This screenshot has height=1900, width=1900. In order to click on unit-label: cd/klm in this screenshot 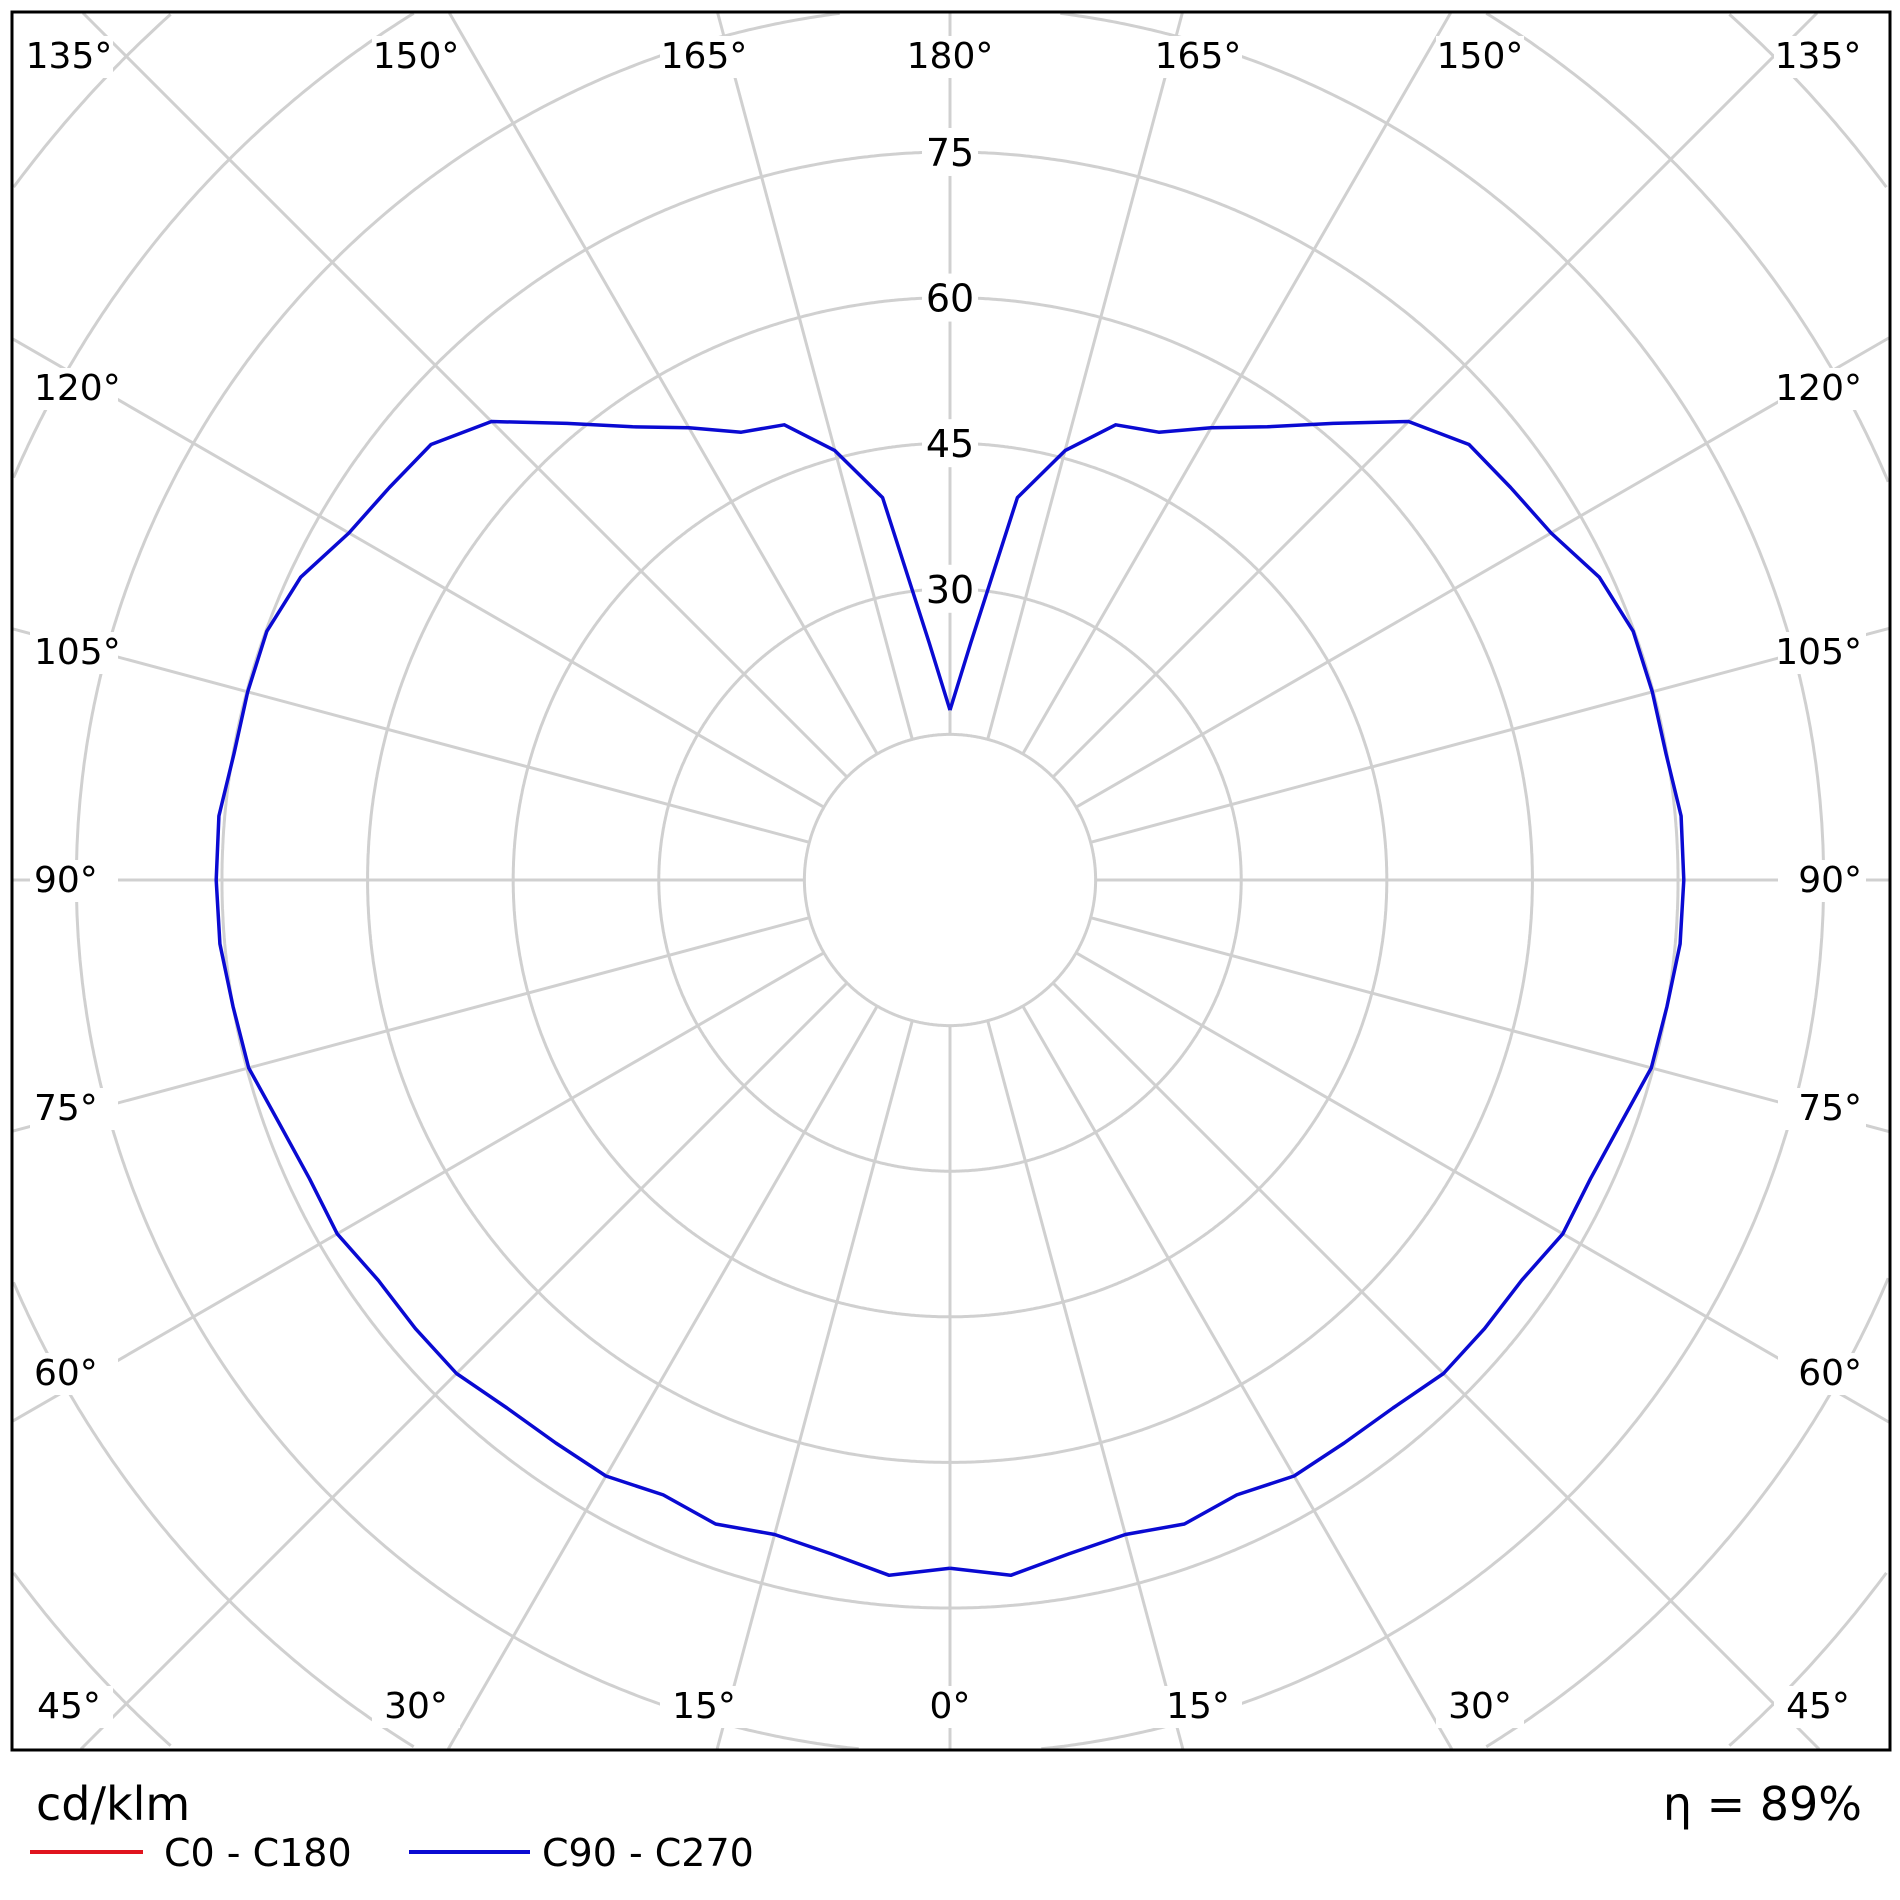, I will do `click(113, 1804)`.